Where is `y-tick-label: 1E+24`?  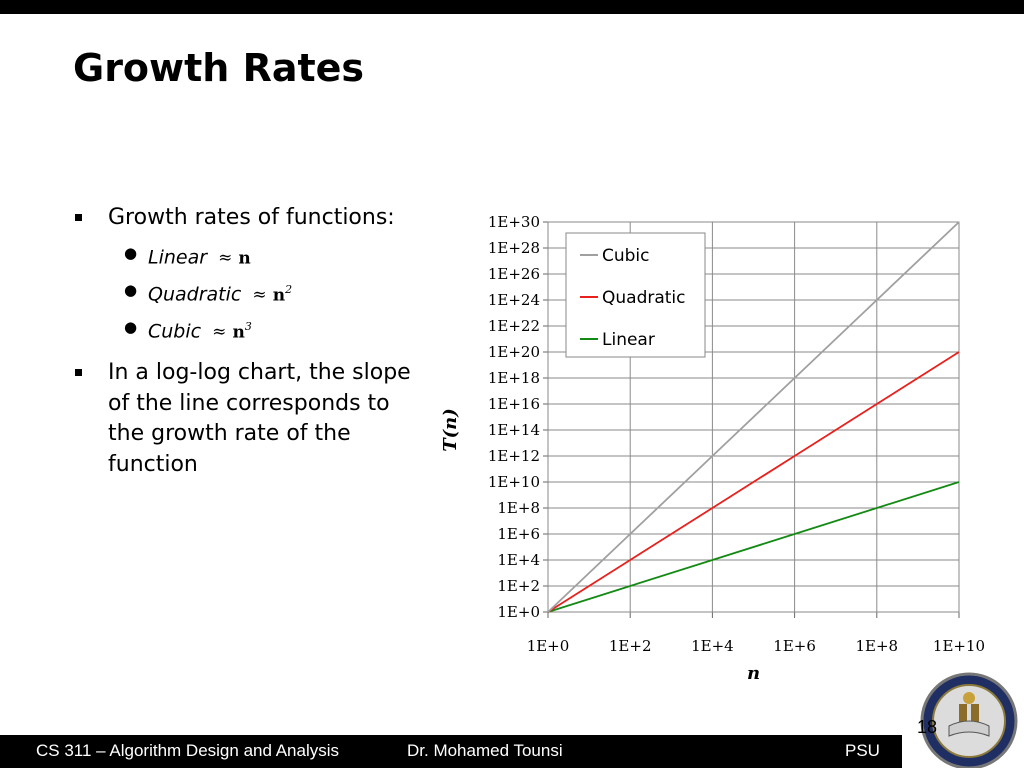
y-tick-label: 1E+24 is located at coordinates (514, 300).